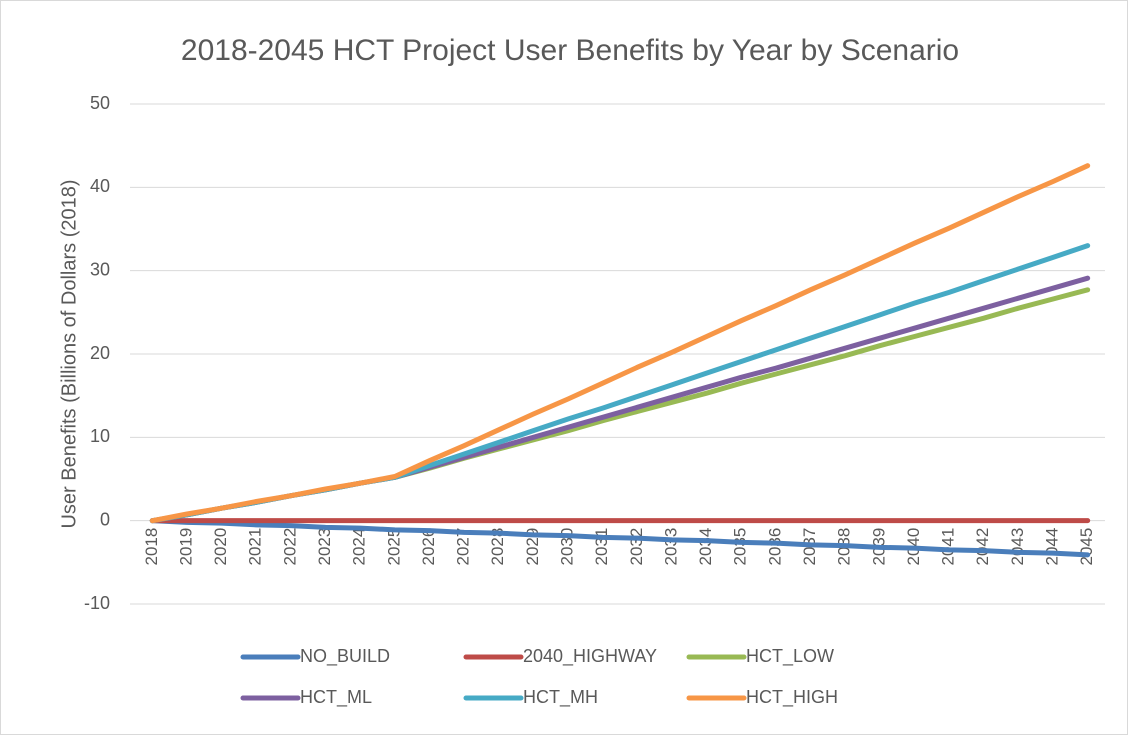 This screenshot has width=1128, height=735. I want to click on y-tick-label: 50, so click(100, 103).